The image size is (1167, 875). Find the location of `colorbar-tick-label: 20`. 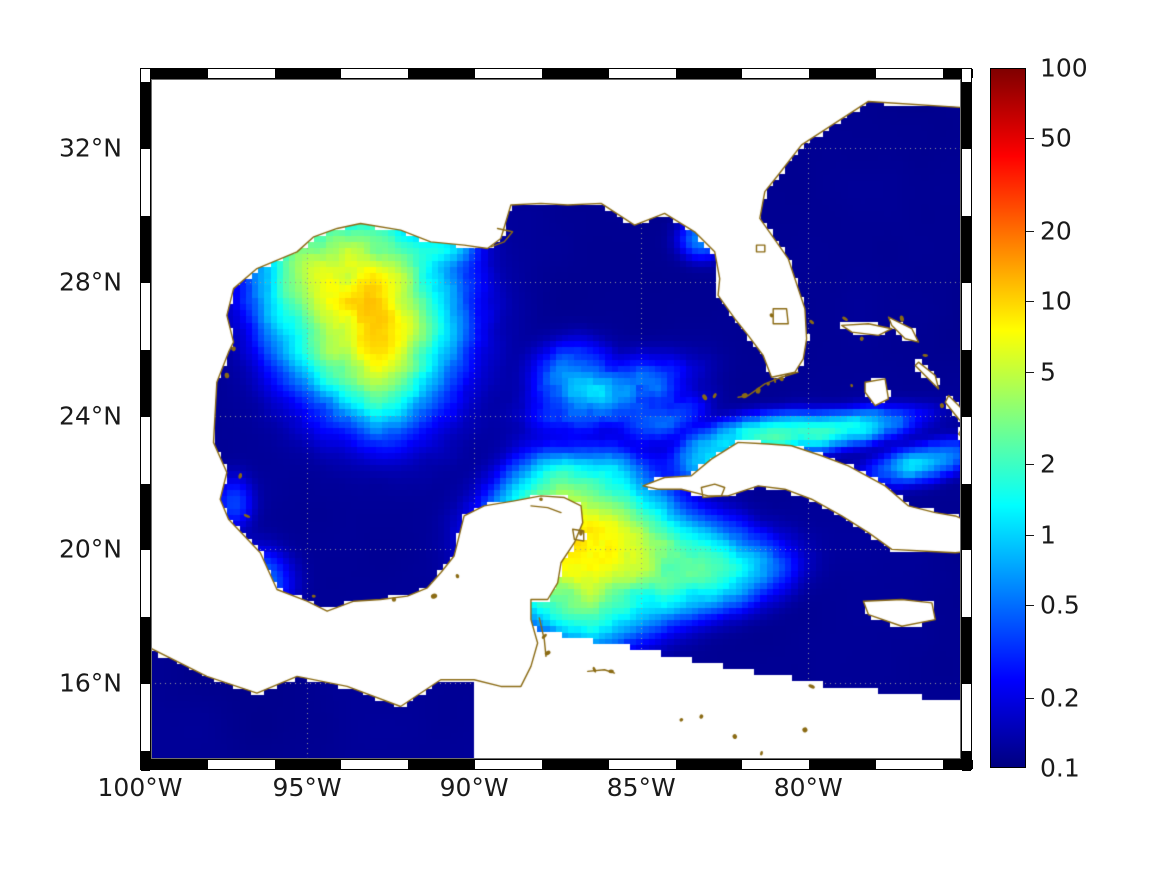

colorbar-tick-label: 20 is located at coordinates (1056, 231).